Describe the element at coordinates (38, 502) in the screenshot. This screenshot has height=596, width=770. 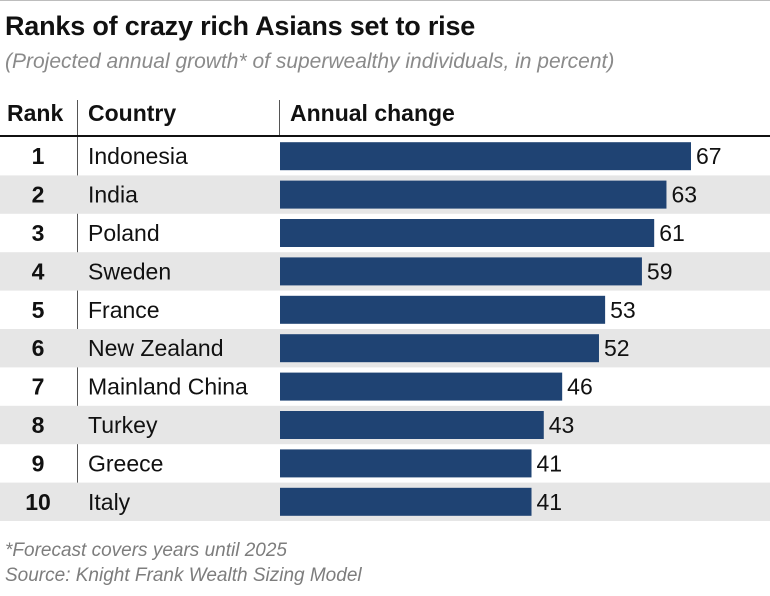
I see `rank-label: 10` at that location.